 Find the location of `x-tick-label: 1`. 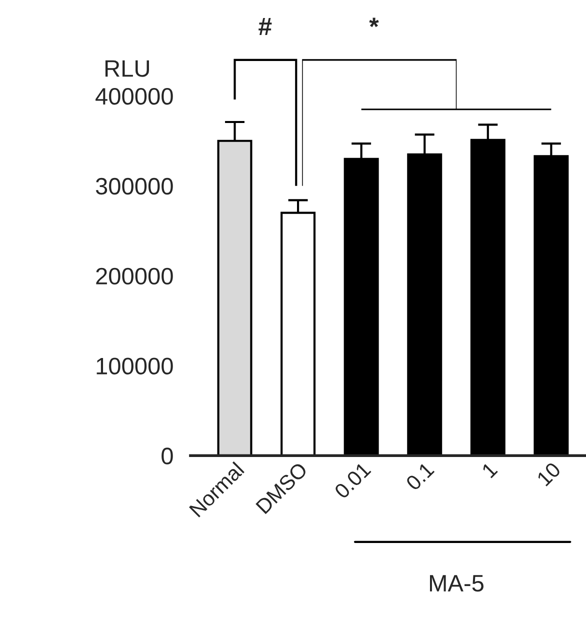

x-tick-label: 1 is located at coordinates (489, 470).